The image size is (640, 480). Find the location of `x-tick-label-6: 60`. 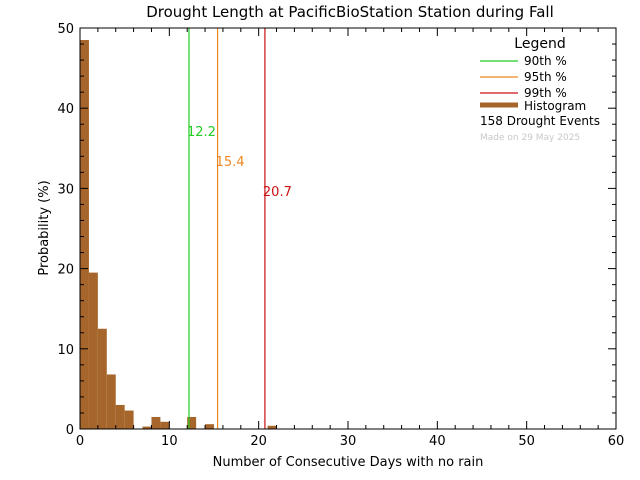

x-tick-label-6: 60 is located at coordinates (616, 441).